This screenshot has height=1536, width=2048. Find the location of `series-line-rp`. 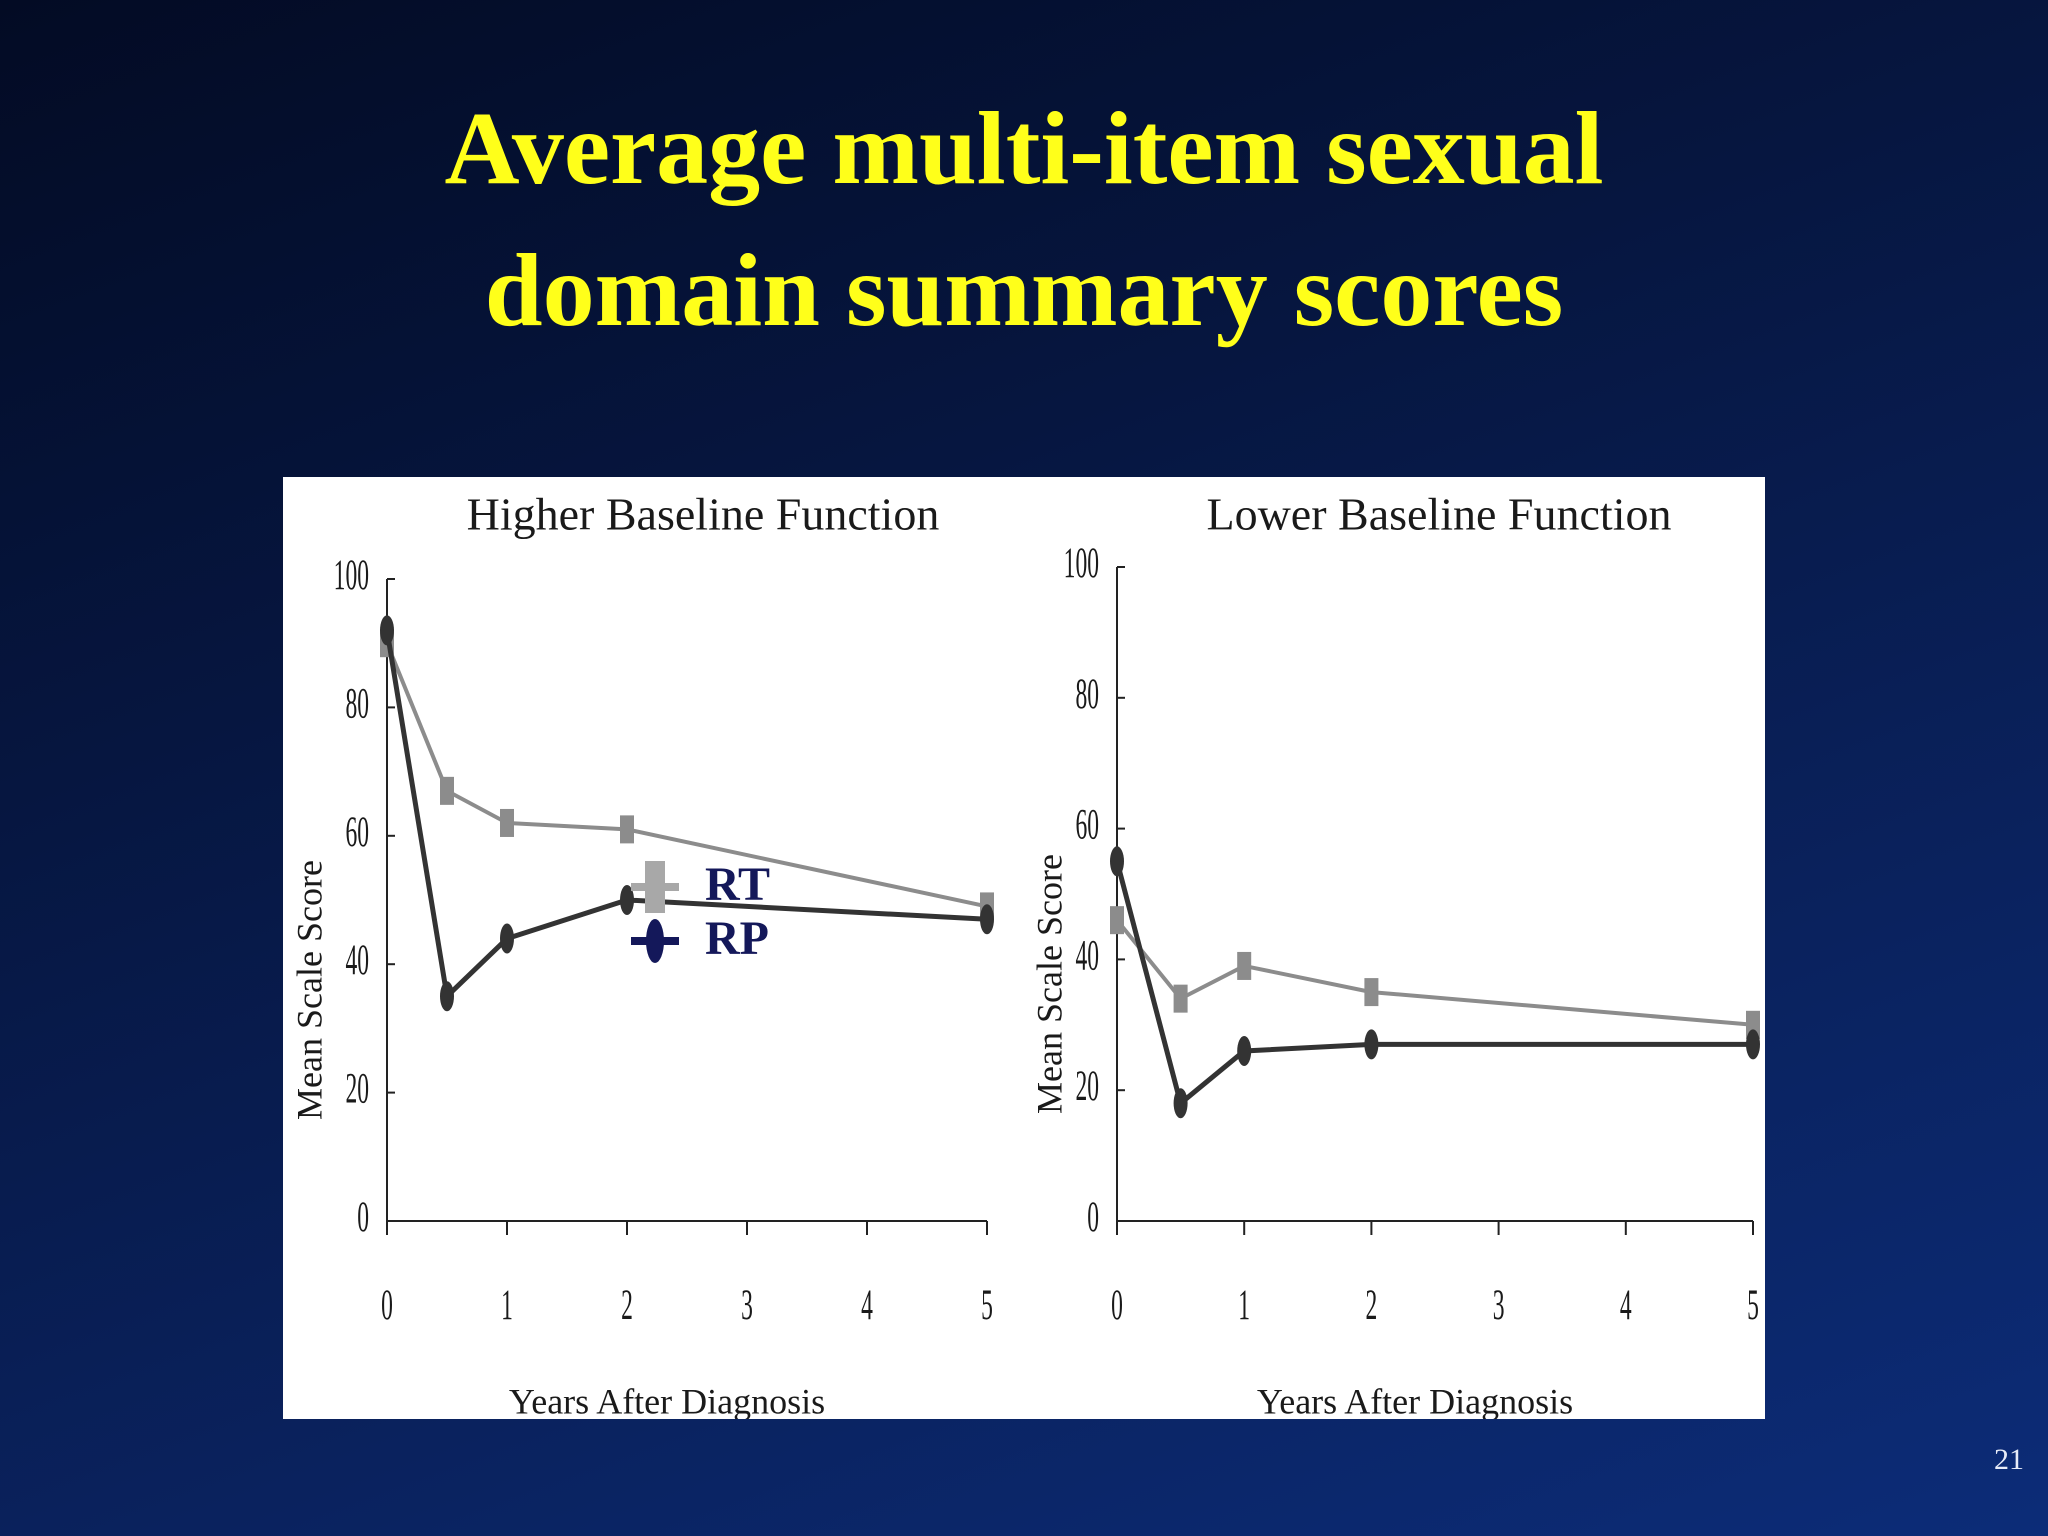

series-line-rp is located at coordinates (686, 815).